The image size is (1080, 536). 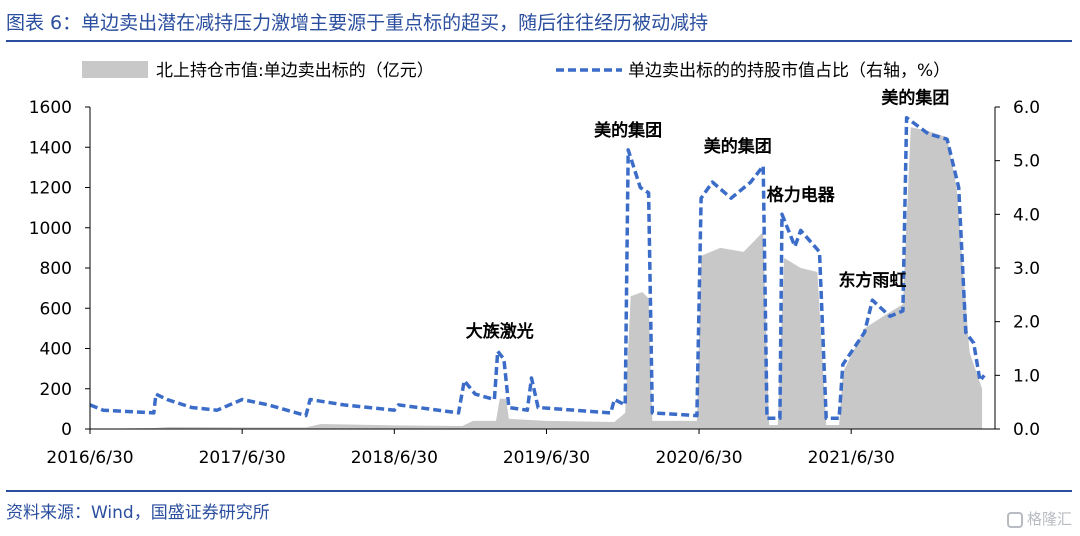 What do you see at coordinates (1026, 376) in the screenshot?
I see `y-right-tick-label: 1.0` at bounding box center [1026, 376].